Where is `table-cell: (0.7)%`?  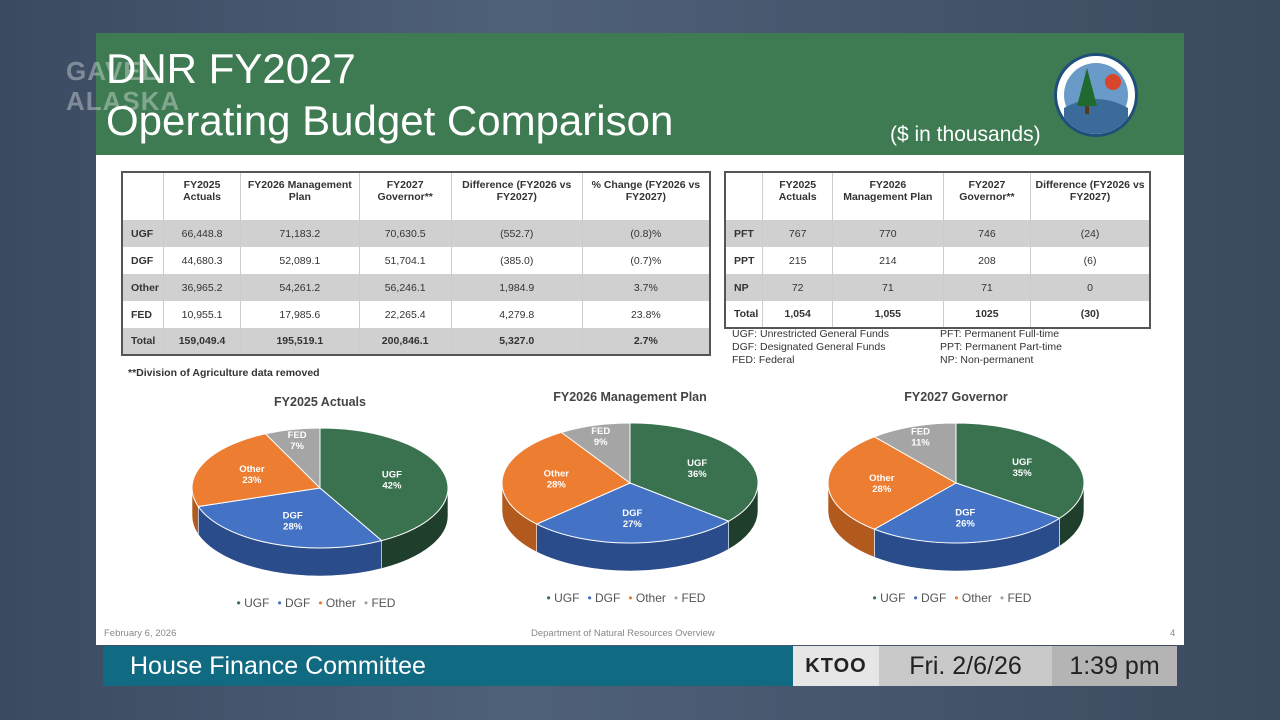 table-cell: (0.7)% is located at coordinates (646, 260).